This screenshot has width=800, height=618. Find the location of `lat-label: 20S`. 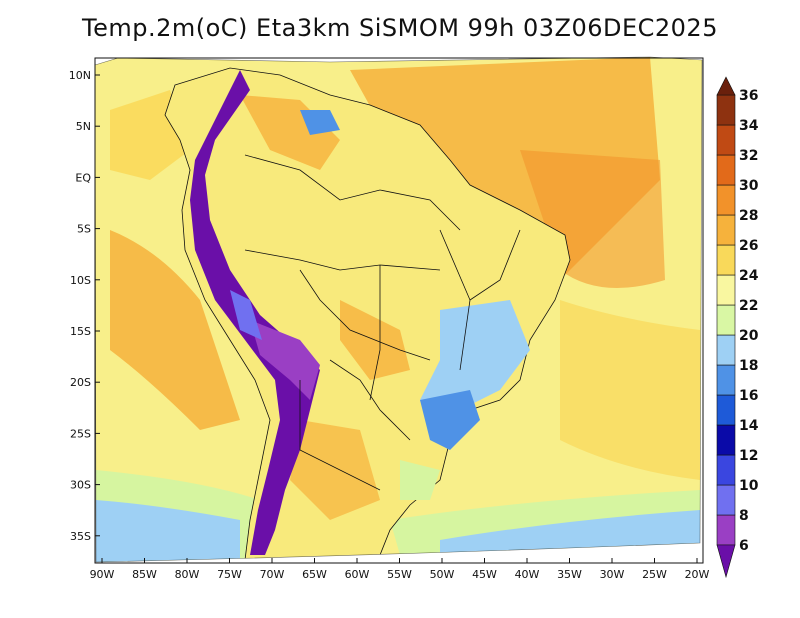

lat-label: 20S is located at coordinates (80, 382).